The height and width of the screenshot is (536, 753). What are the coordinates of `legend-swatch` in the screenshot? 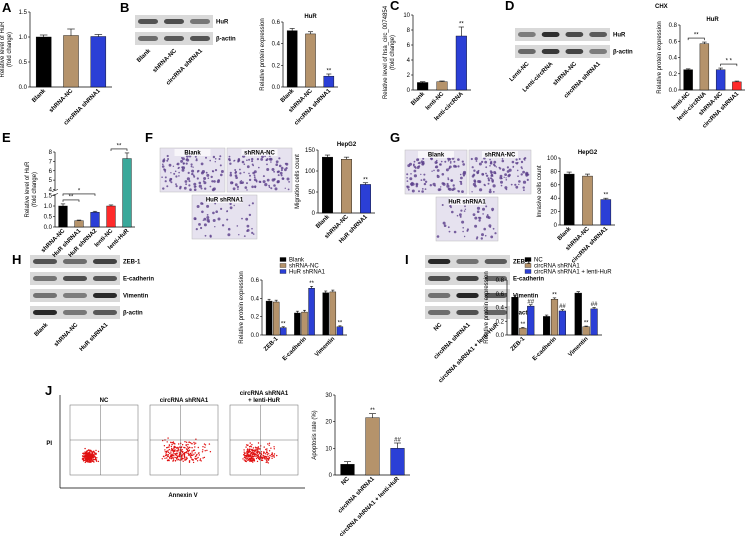 It's located at (528, 259).